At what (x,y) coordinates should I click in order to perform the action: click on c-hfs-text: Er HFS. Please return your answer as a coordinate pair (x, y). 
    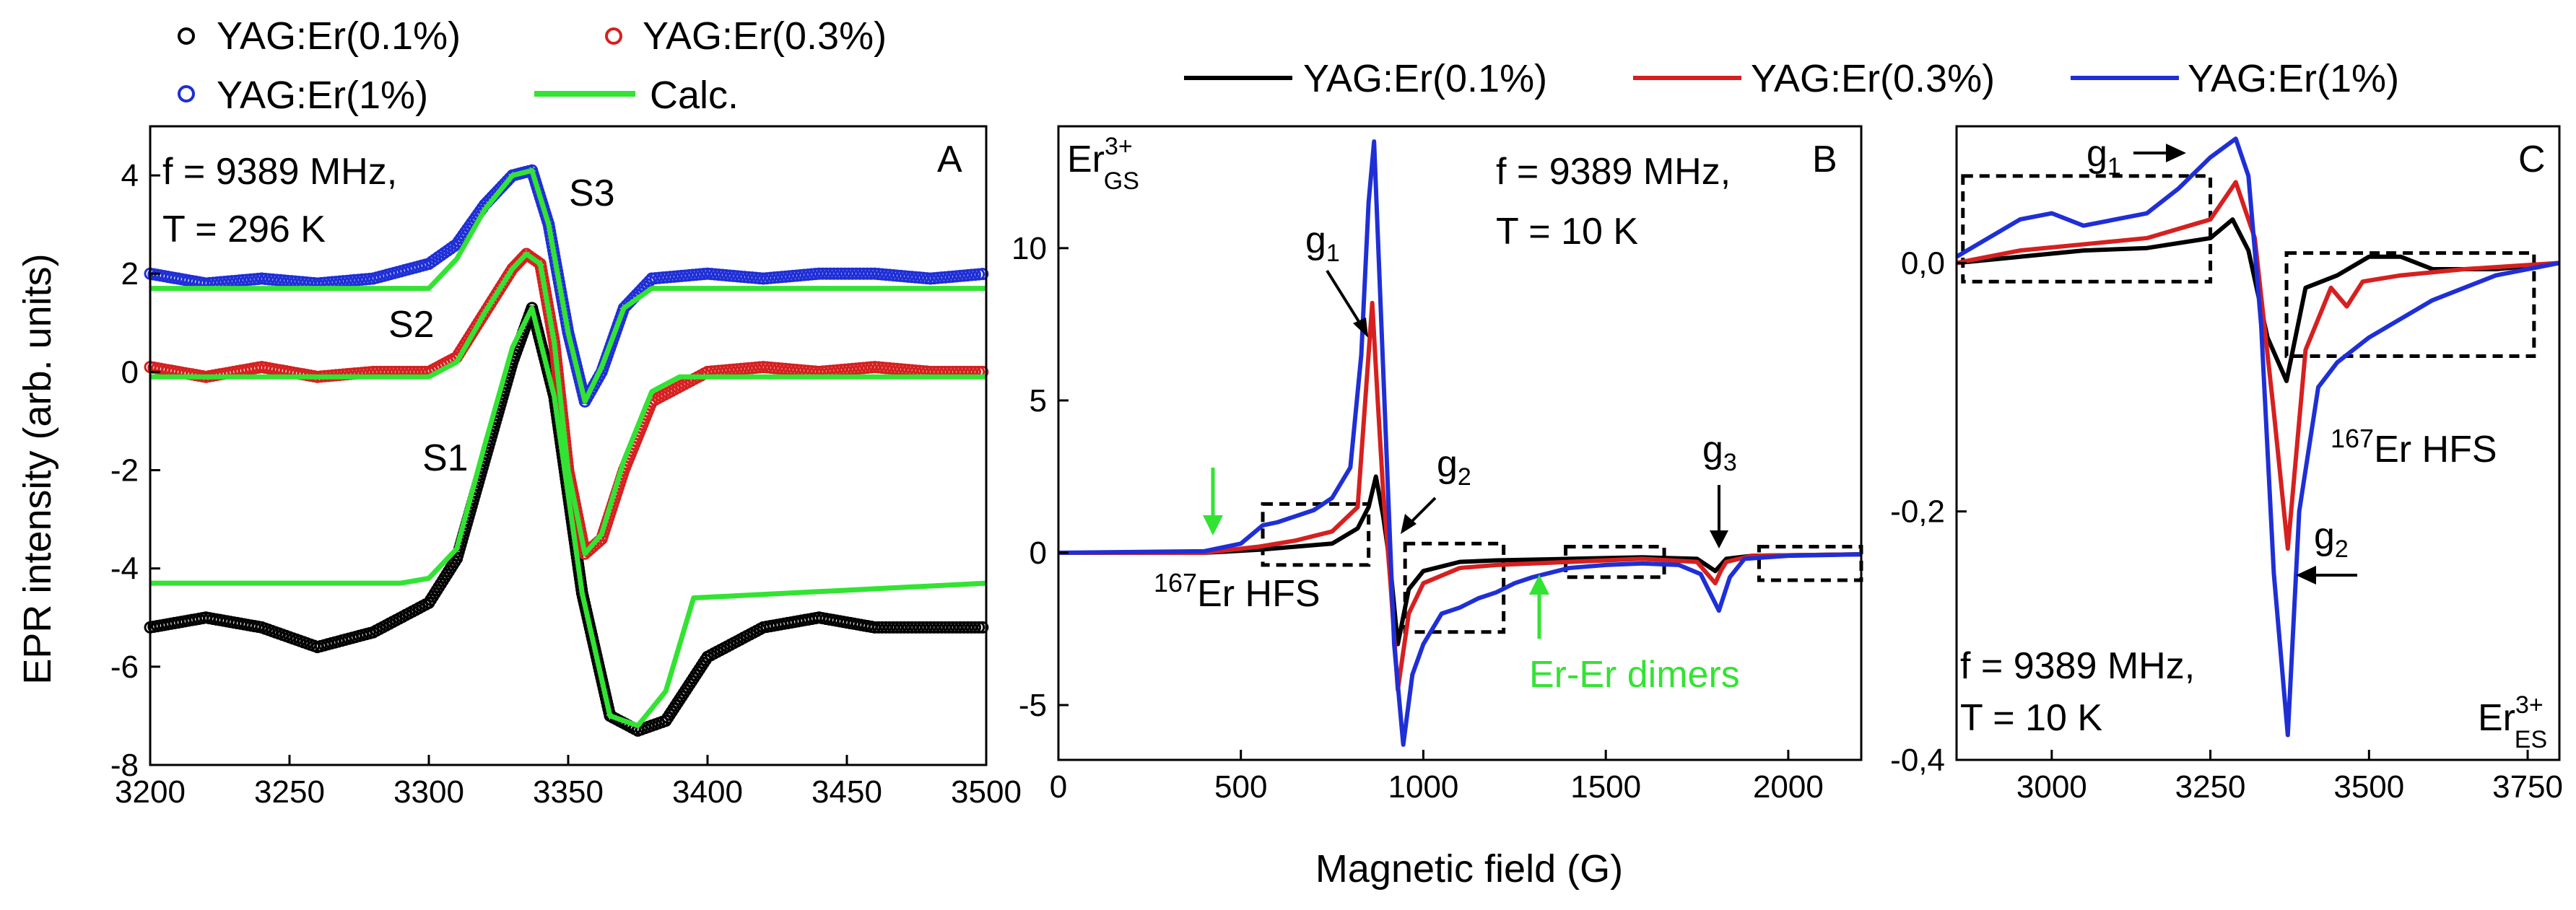
    Looking at the image, I should click on (2435, 450).